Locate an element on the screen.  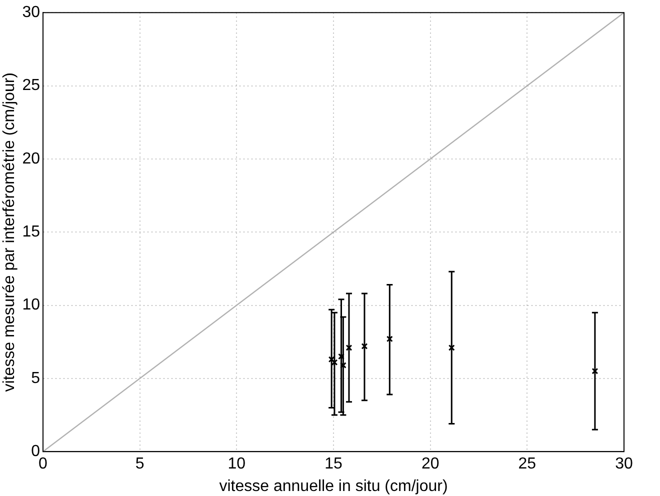
y-tick-label: 20 is located at coordinates (31, 159).